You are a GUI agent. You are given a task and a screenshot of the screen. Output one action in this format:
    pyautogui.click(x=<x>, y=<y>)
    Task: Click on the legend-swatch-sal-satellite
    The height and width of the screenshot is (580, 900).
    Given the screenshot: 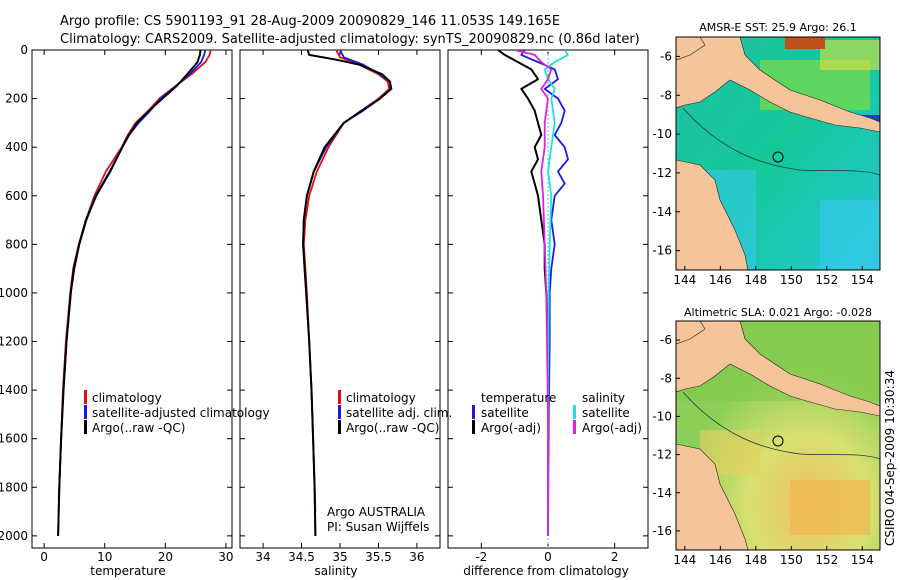 What is the action you would take?
    pyautogui.click(x=574, y=412)
    